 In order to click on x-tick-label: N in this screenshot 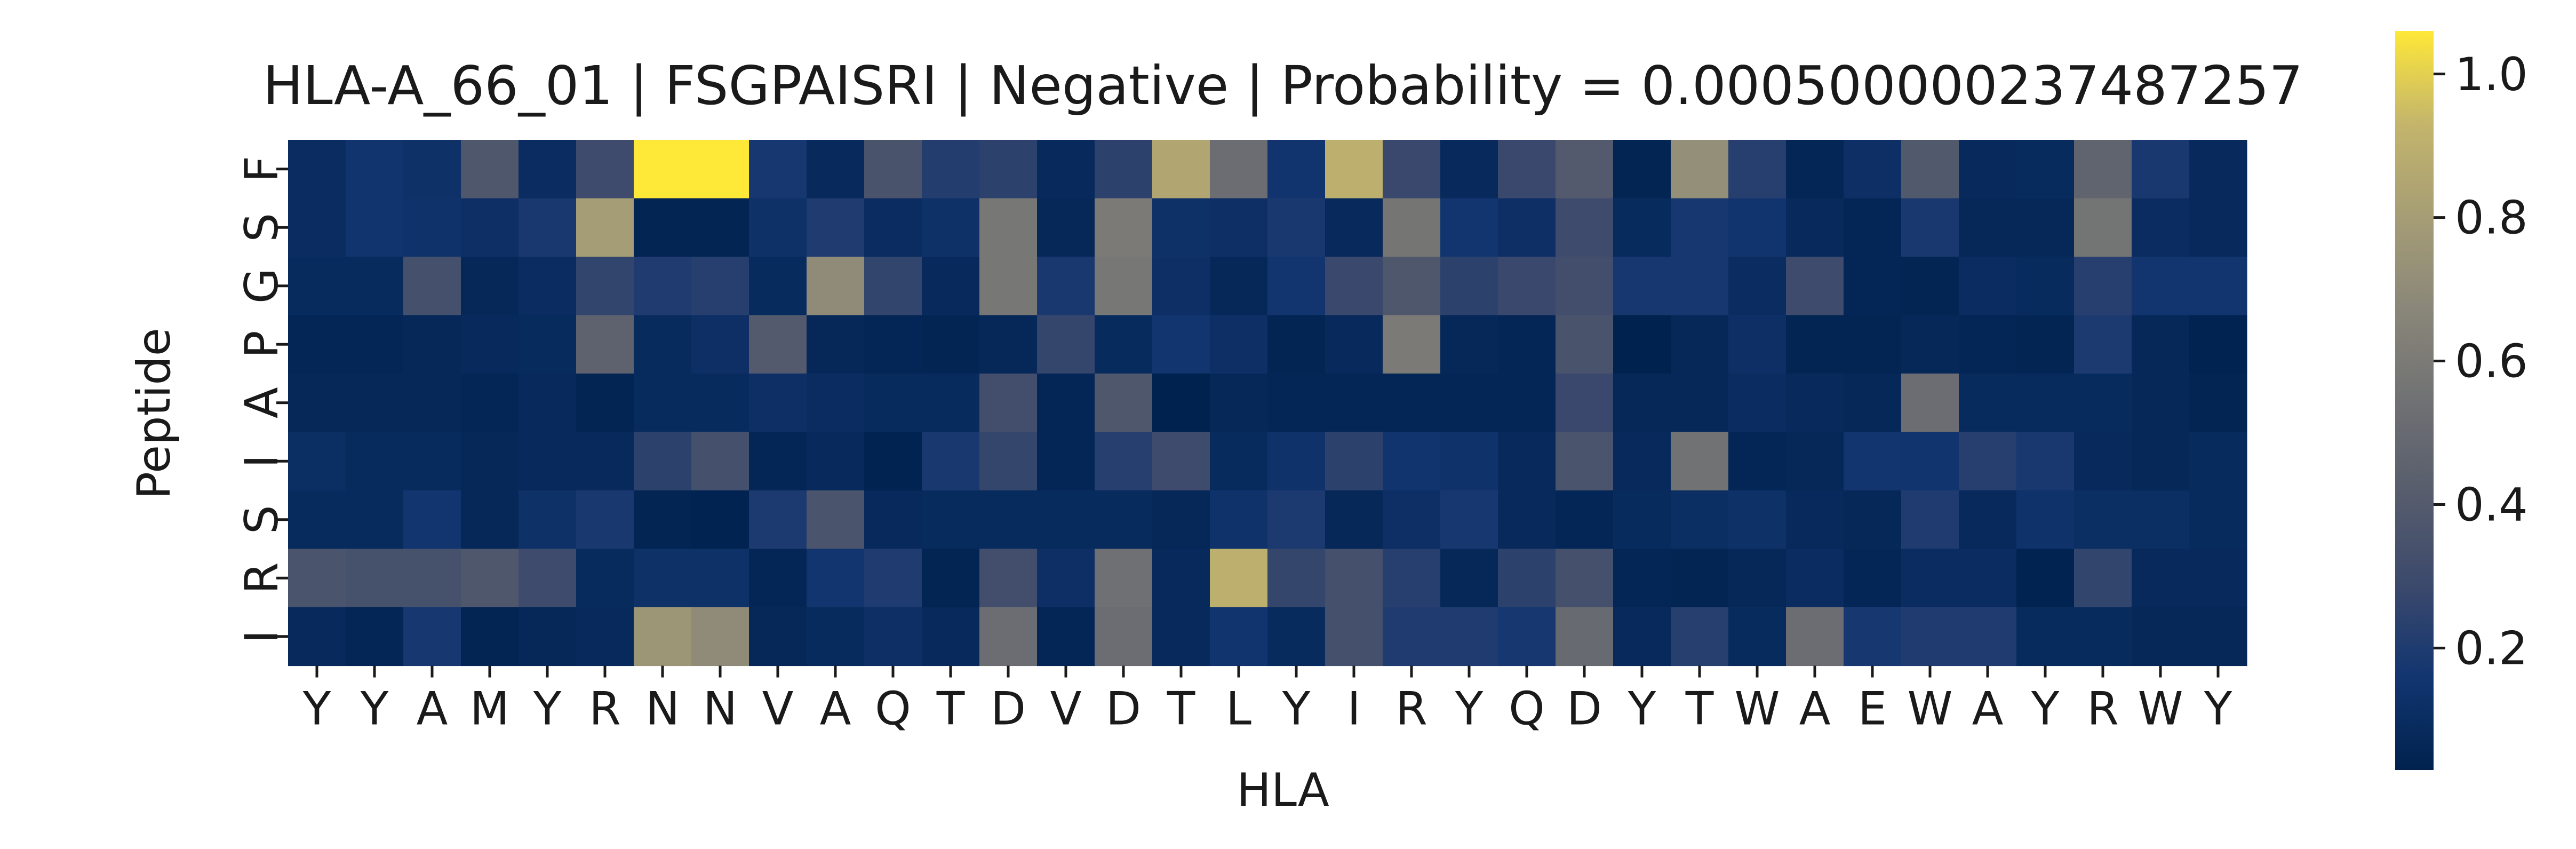, I will do `click(662, 709)`.